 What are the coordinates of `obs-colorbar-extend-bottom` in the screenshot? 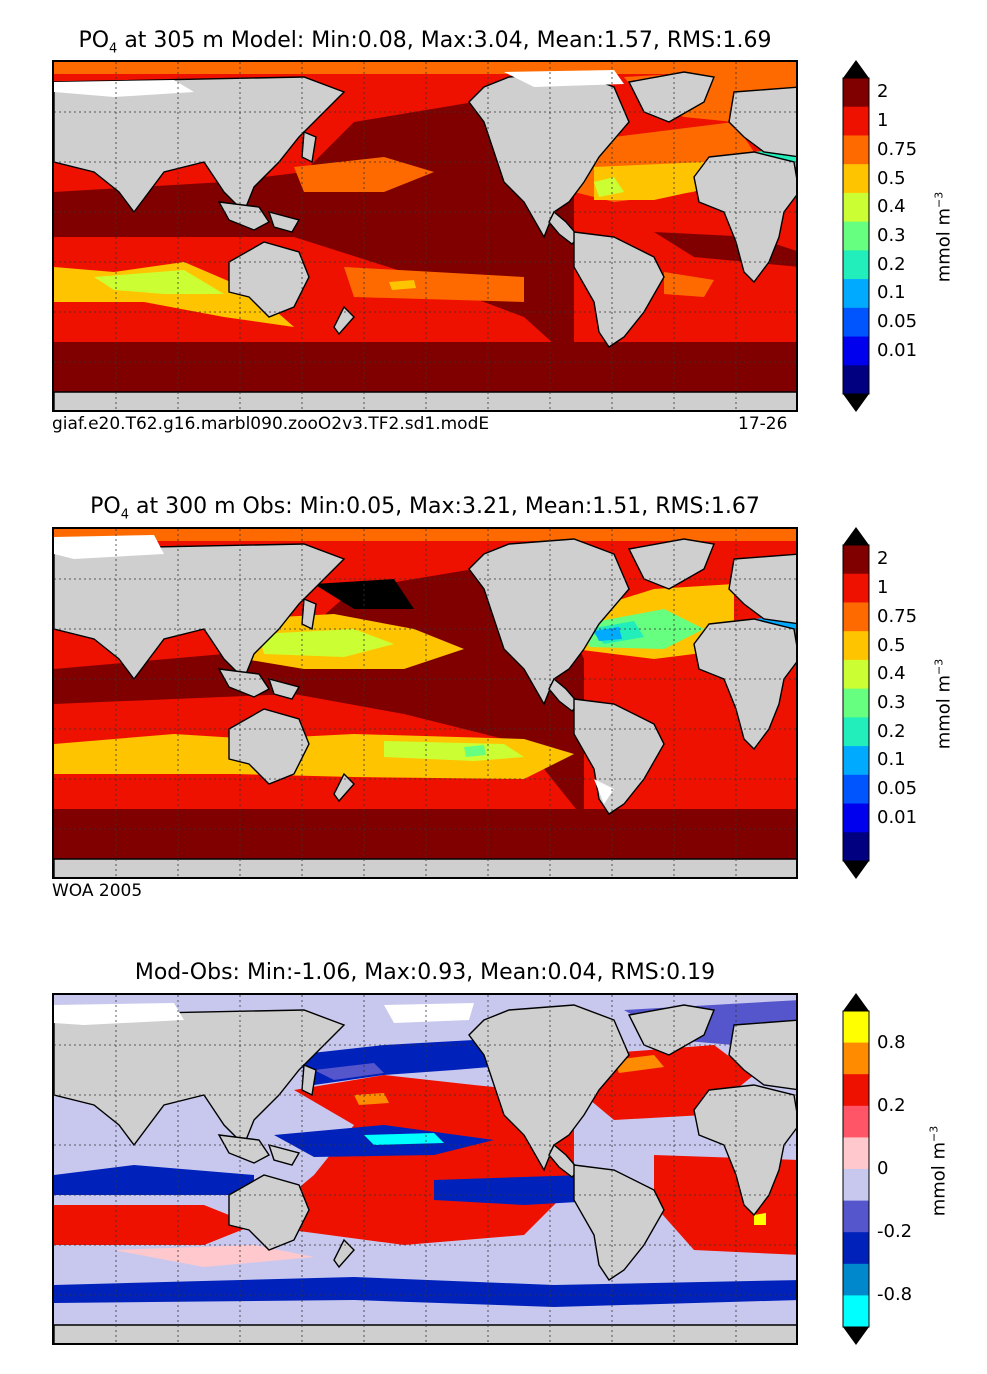 It's located at (856, 870).